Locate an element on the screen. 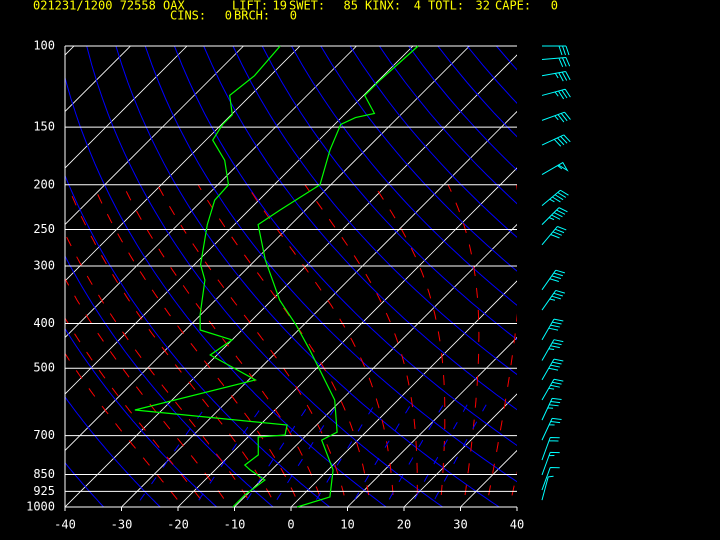 The width and height of the screenshot is (720, 540). y-tick-label: 300 is located at coordinates (44, 265).